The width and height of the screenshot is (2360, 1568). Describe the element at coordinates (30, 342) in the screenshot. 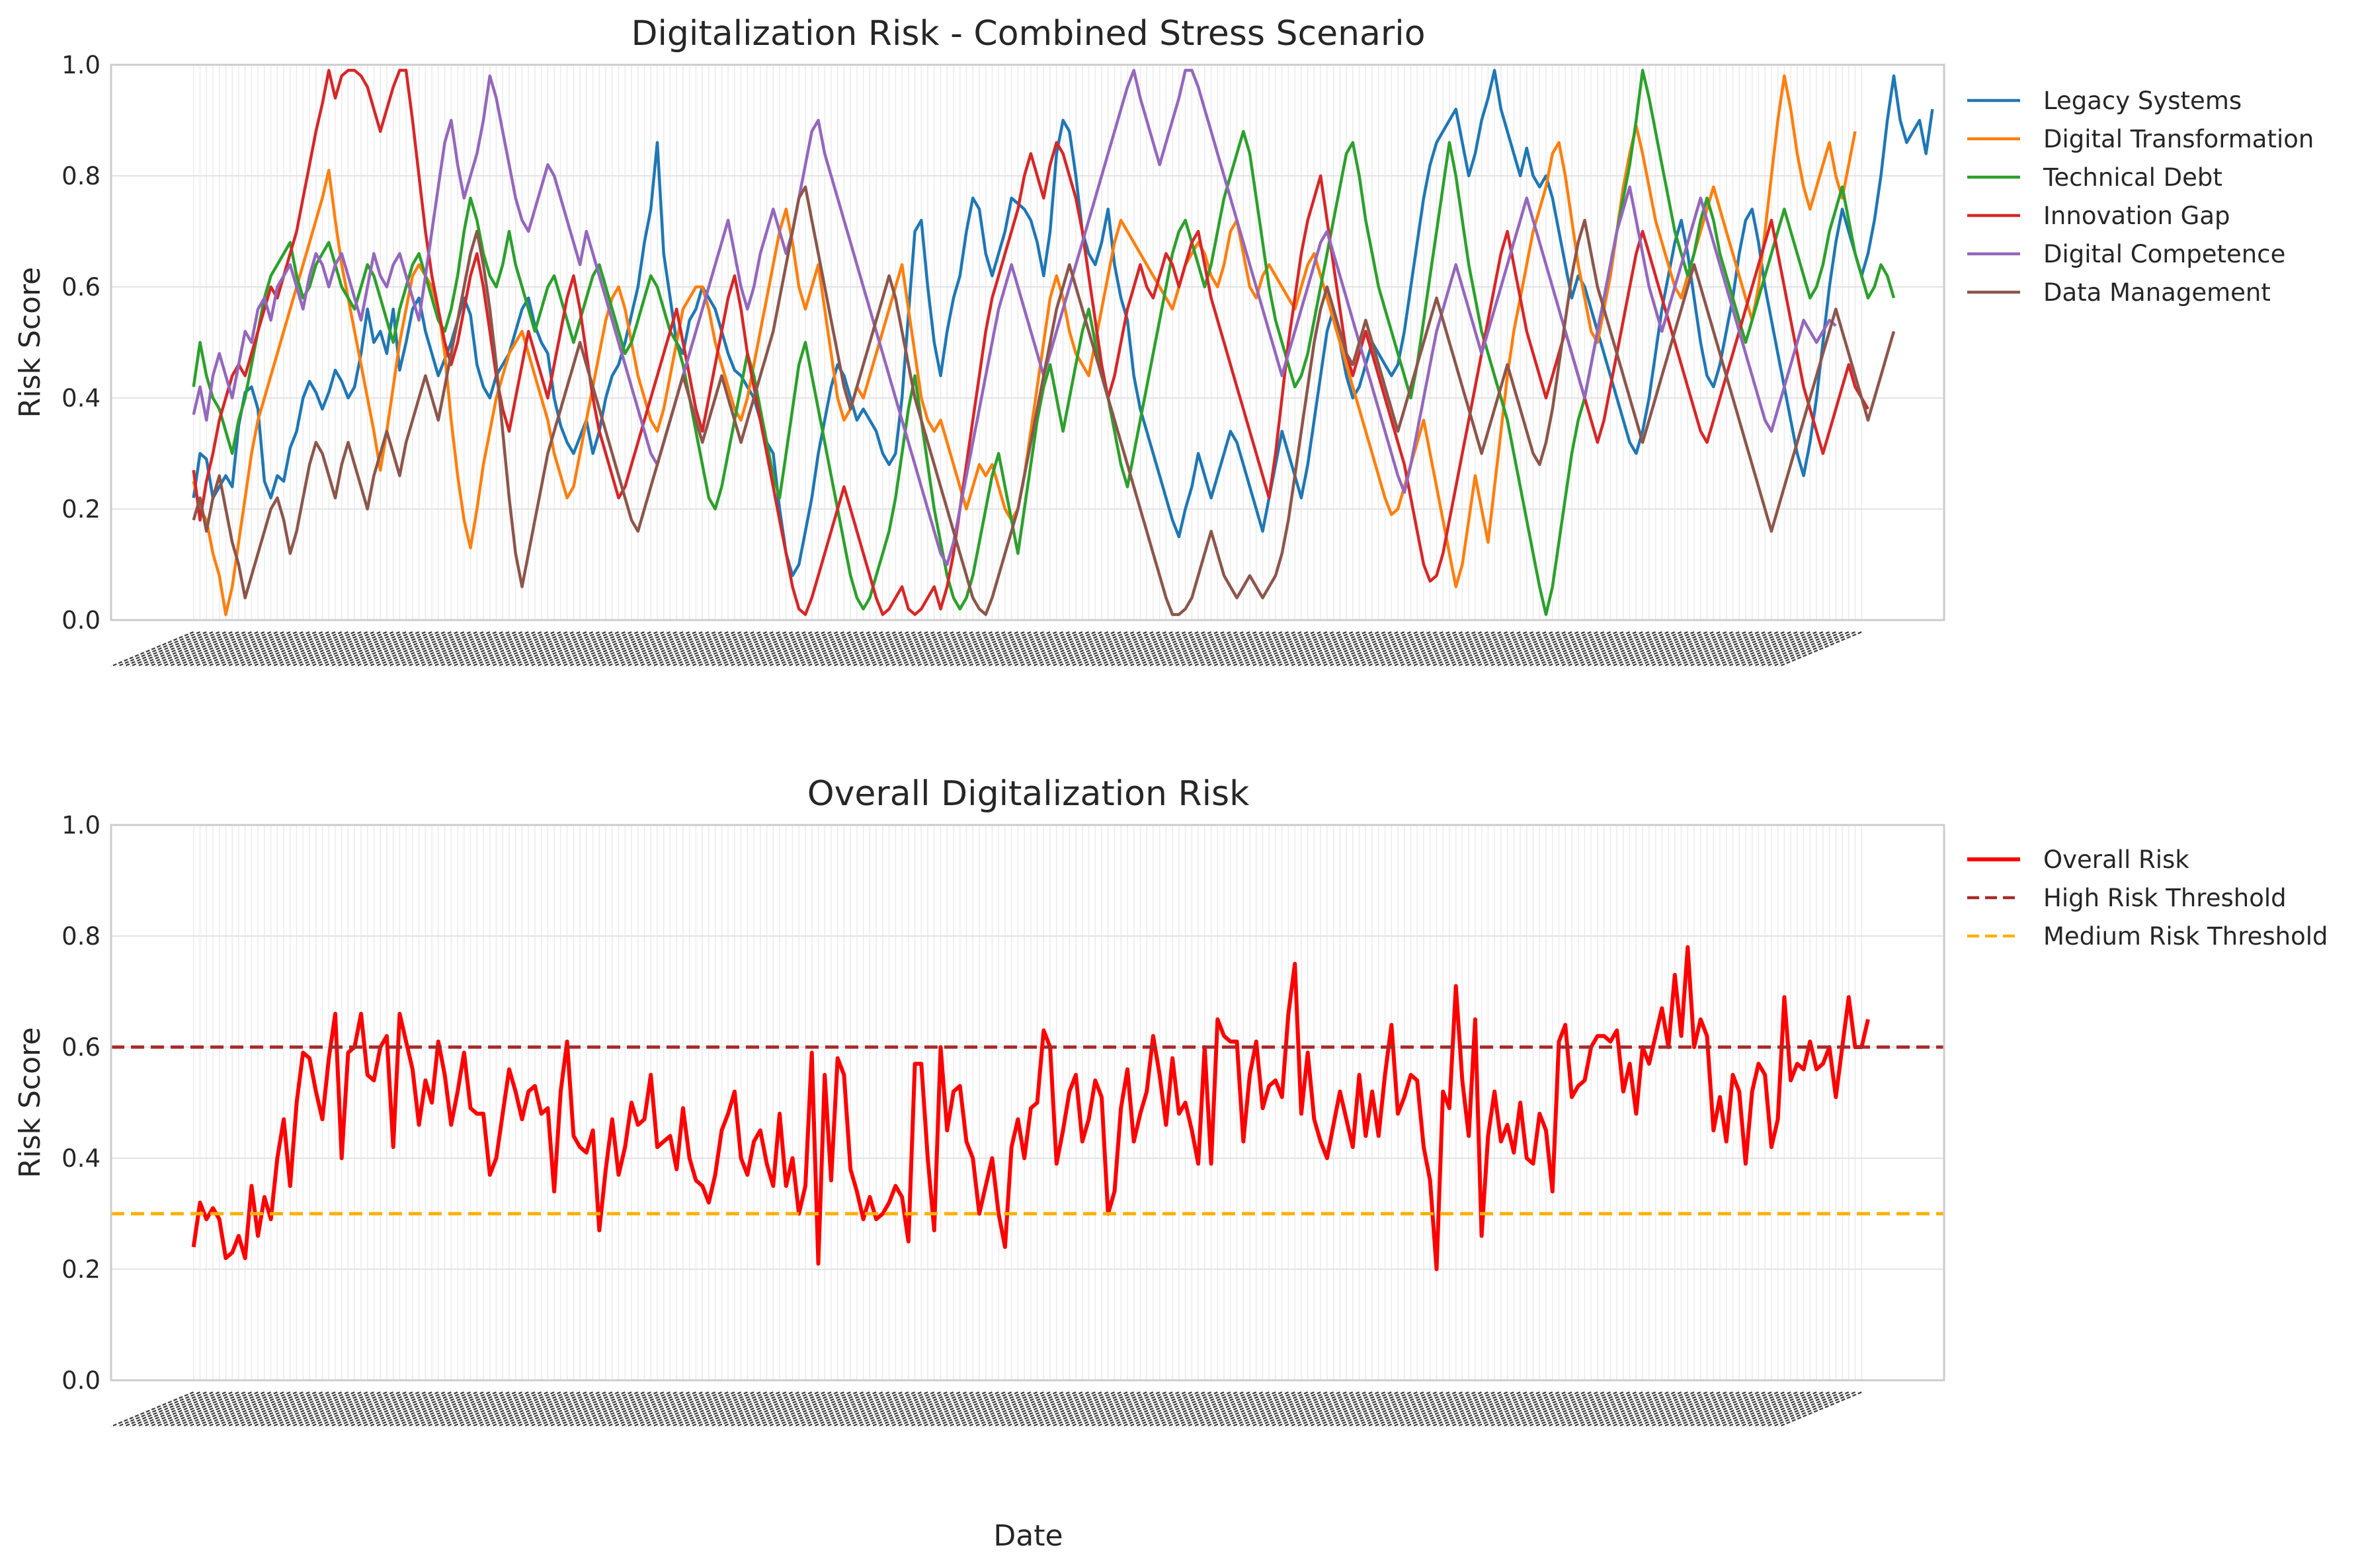

I see `y-axis-label: Risk Score` at that location.